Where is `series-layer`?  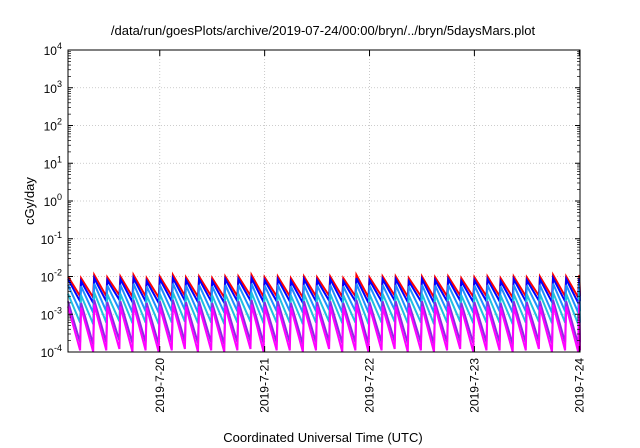
series-layer is located at coordinates (324, 312).